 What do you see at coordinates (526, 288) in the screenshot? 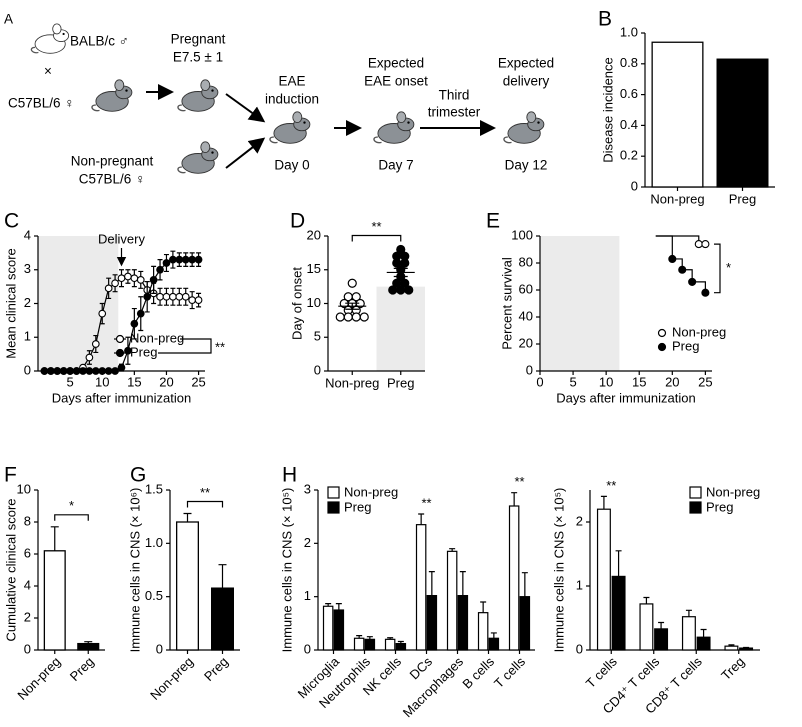
I see `y-tick-label: 60` at bounding box center [526, 288].